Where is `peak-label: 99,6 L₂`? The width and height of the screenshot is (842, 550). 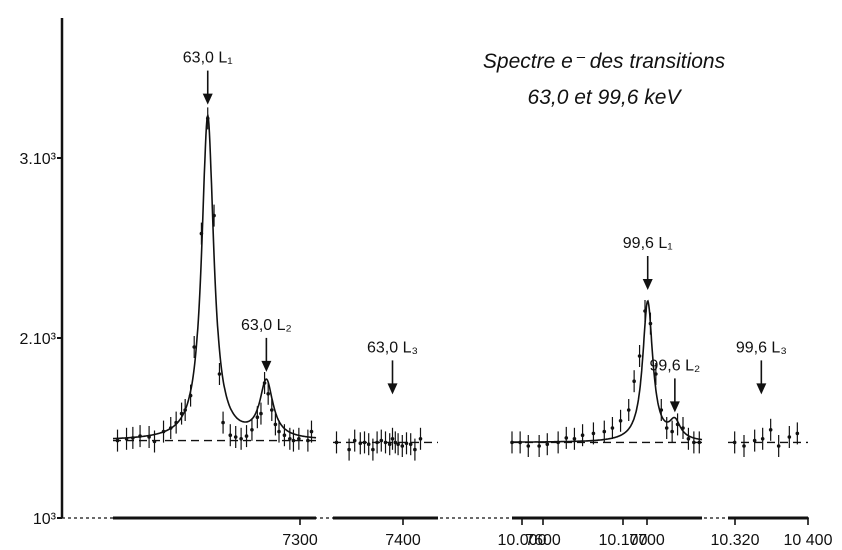 peak-label: 99,6 L₂ is located at coordinates (675, 365).